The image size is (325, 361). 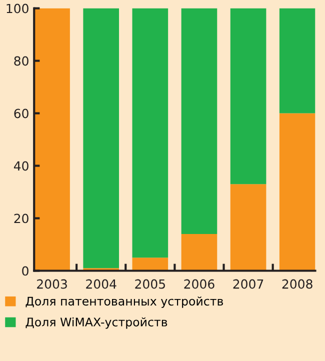 I want to click on x-tick-label: 2003, so click(x=52, y=284).